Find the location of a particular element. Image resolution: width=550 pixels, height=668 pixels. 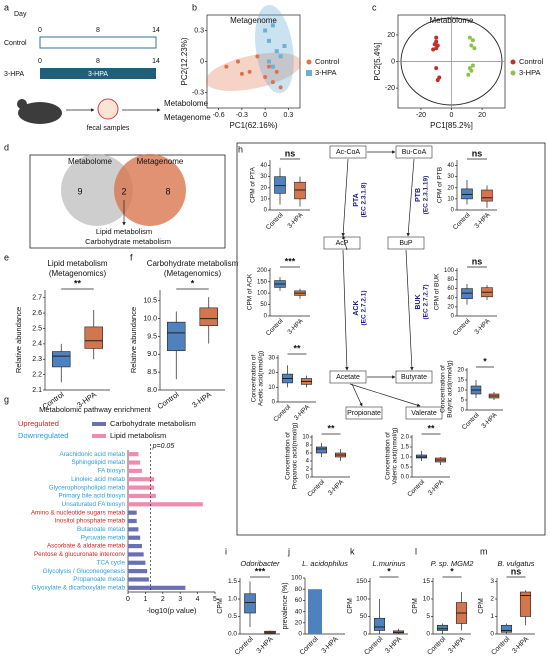

node-label: AcP is located at coordinates (342, 243).